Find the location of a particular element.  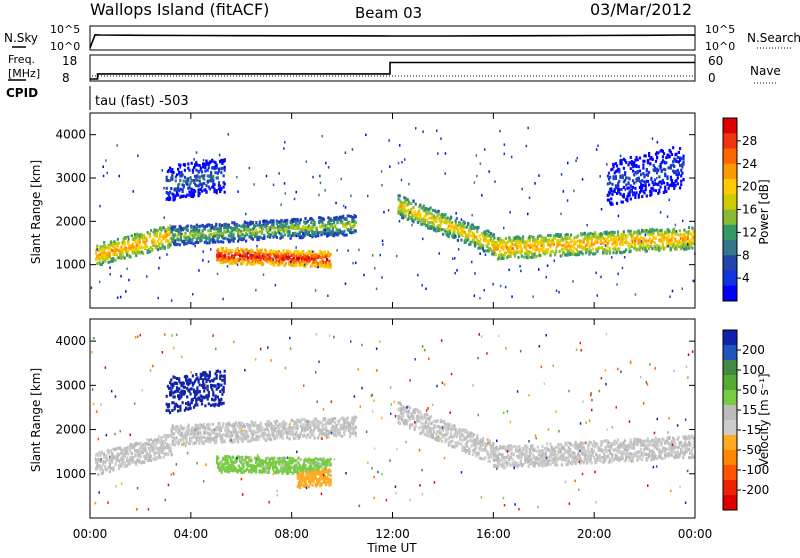

nsearch-tick-top: 10^5 is located at coordinates (720, 29).